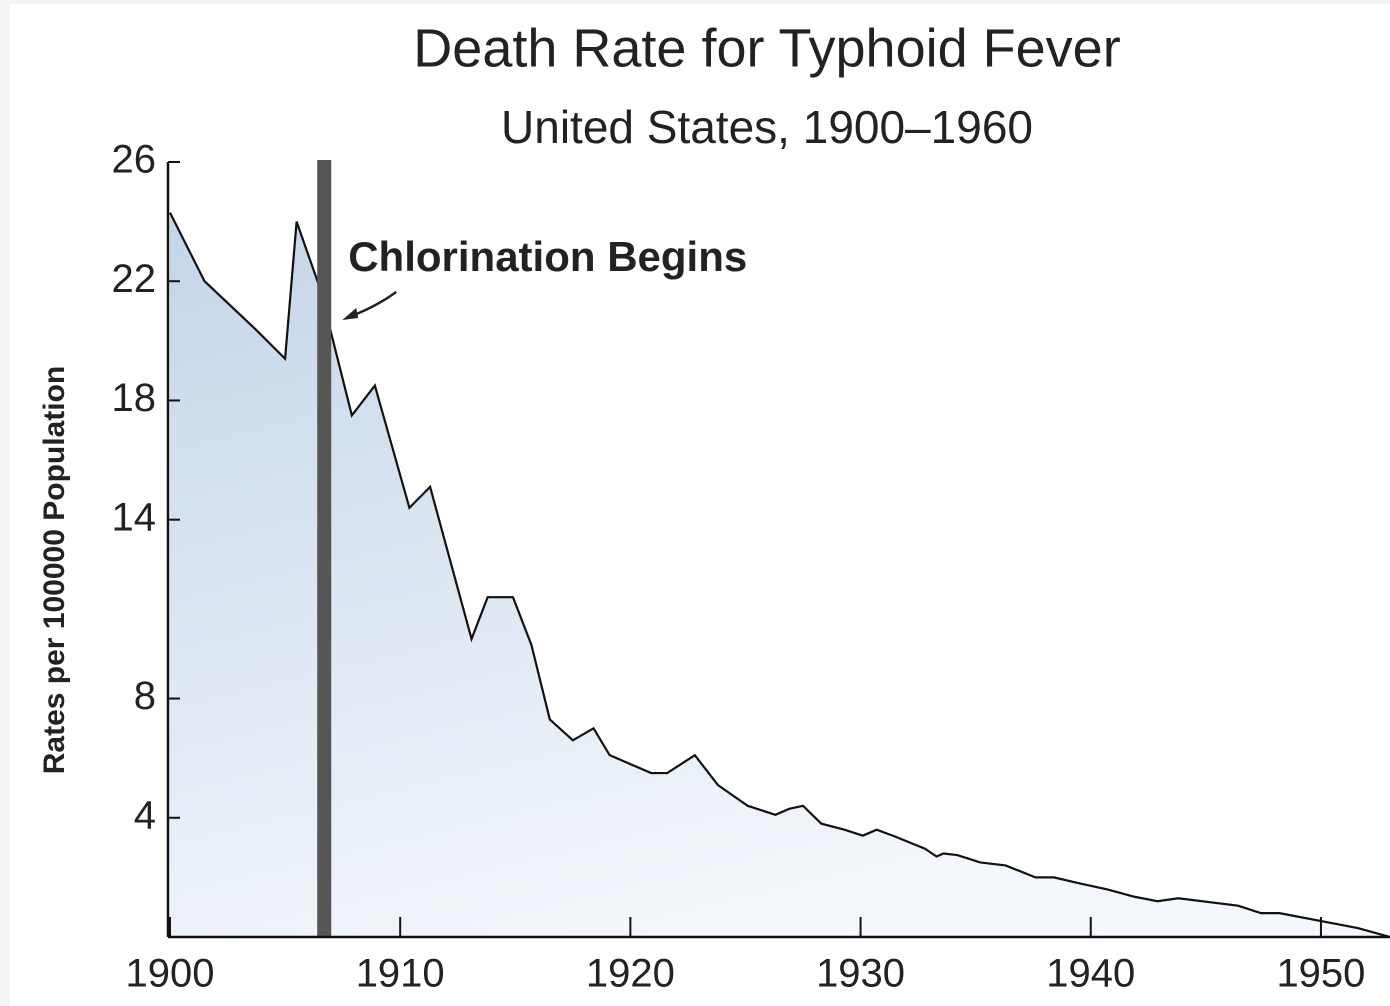 The width and height of the screenshot is (1390, 1006). Describe the element at coordinates (145, 696) in the screenshot. I see `y-tick-label: 8` at that location.